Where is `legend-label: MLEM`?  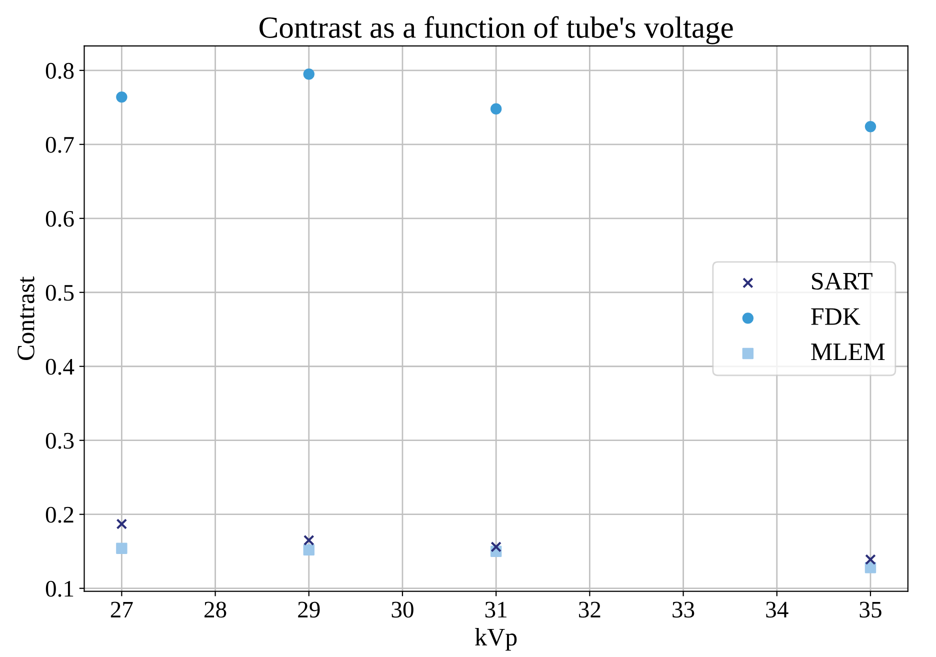 legend-label: MLEM is located at coordinates (848, 352).